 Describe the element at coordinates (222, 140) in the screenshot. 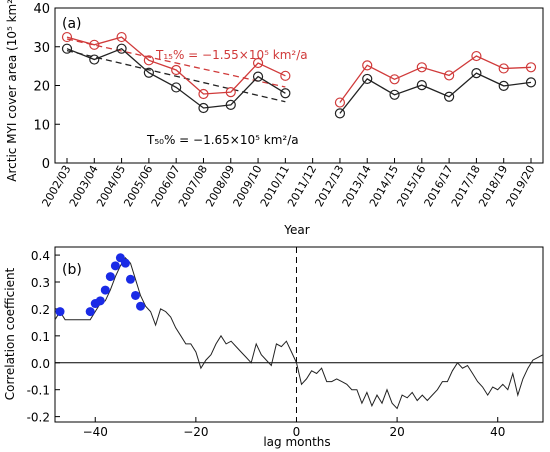

I see `annotation-t50: T₅₀% = −1.65×10⁵ km²/a` at that location.